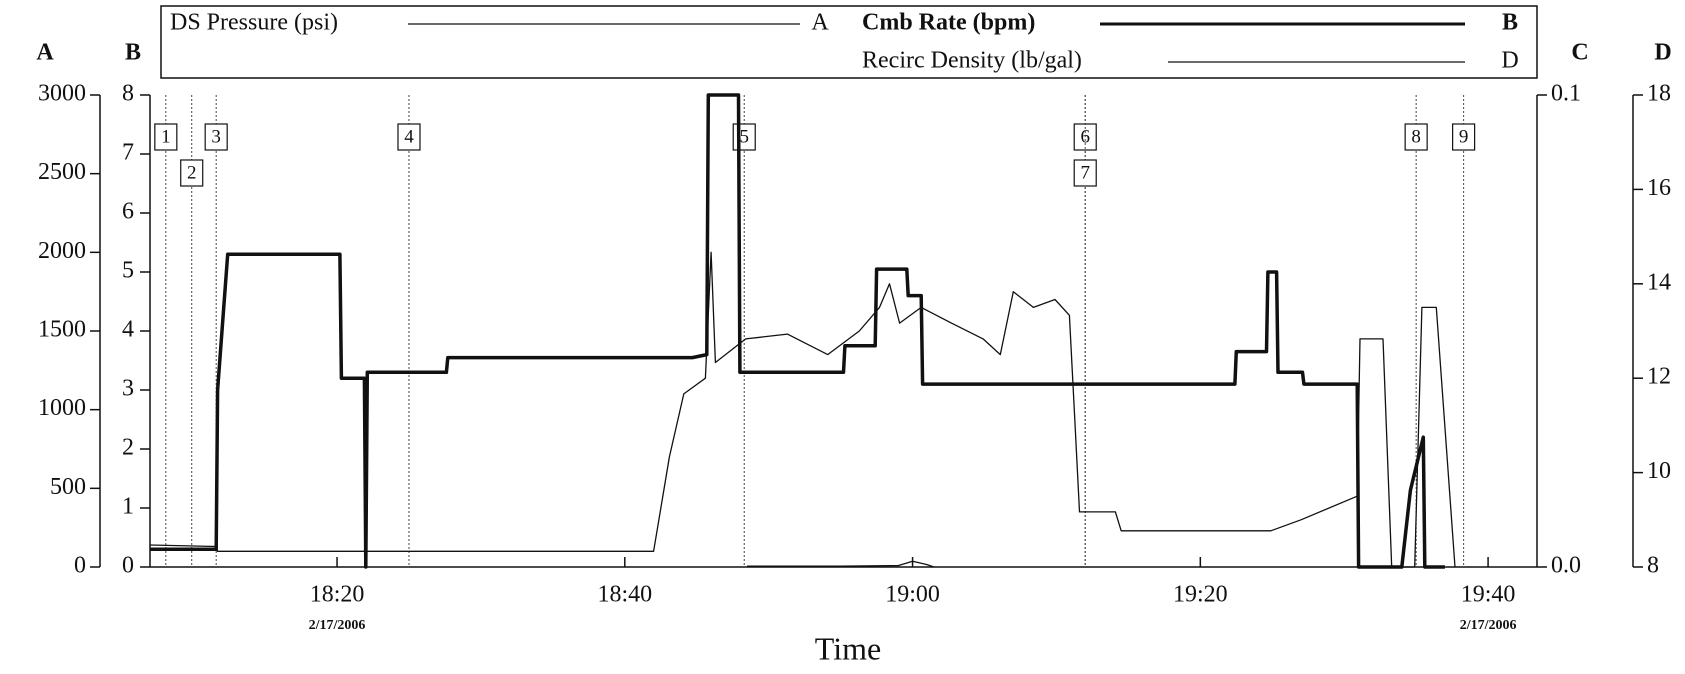  Describe the element at coordinates (1659, 94) in the screenshot. I see `y-tick-label: 18` at that location.